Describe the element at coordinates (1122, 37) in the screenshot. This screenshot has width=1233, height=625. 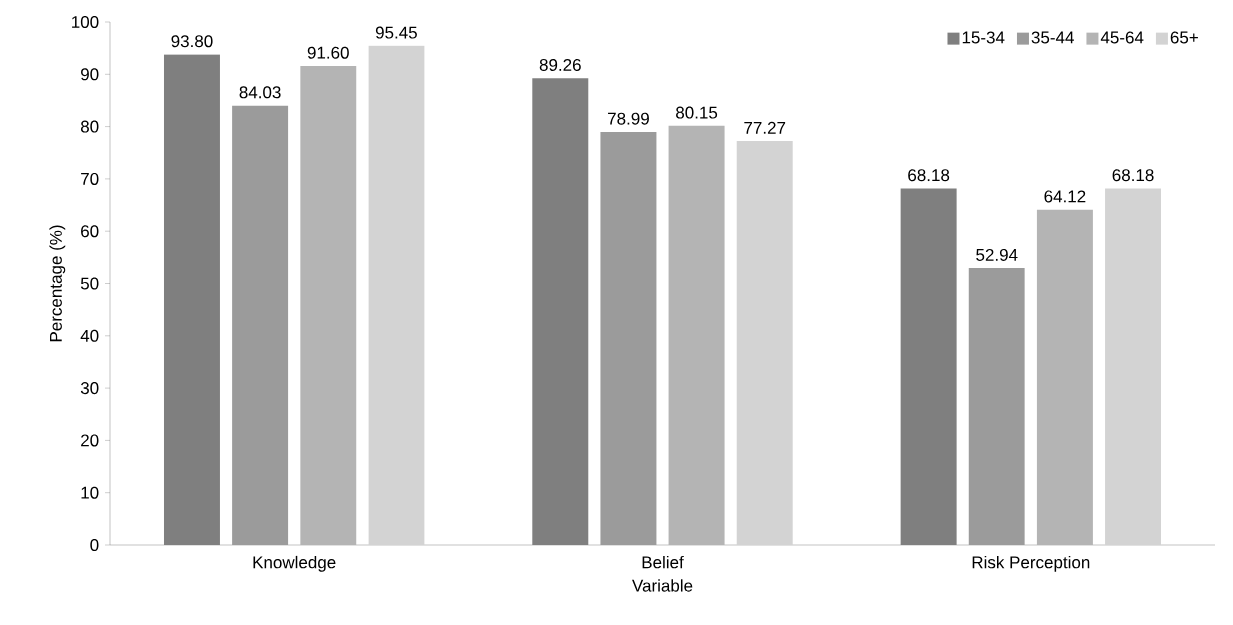
I see `legend-label: 45-64` at that location.